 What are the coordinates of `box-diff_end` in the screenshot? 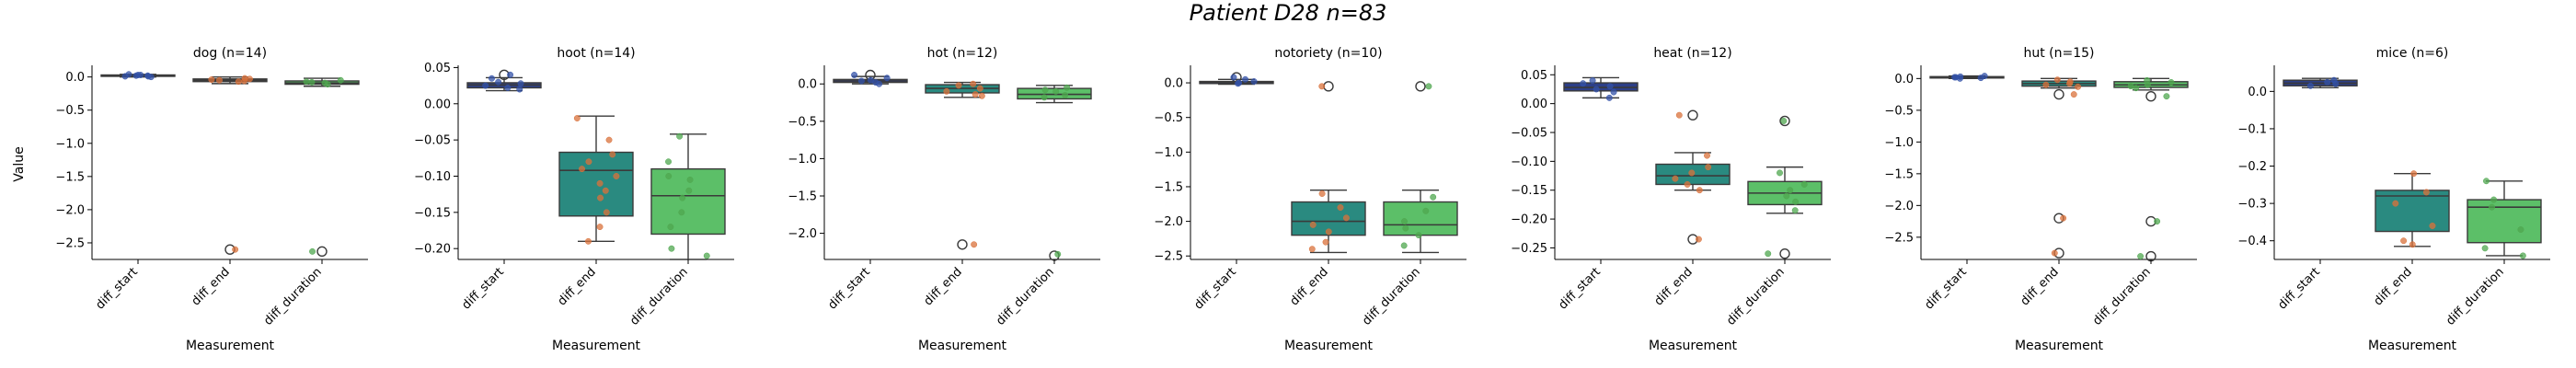 It's located at (596, 184).